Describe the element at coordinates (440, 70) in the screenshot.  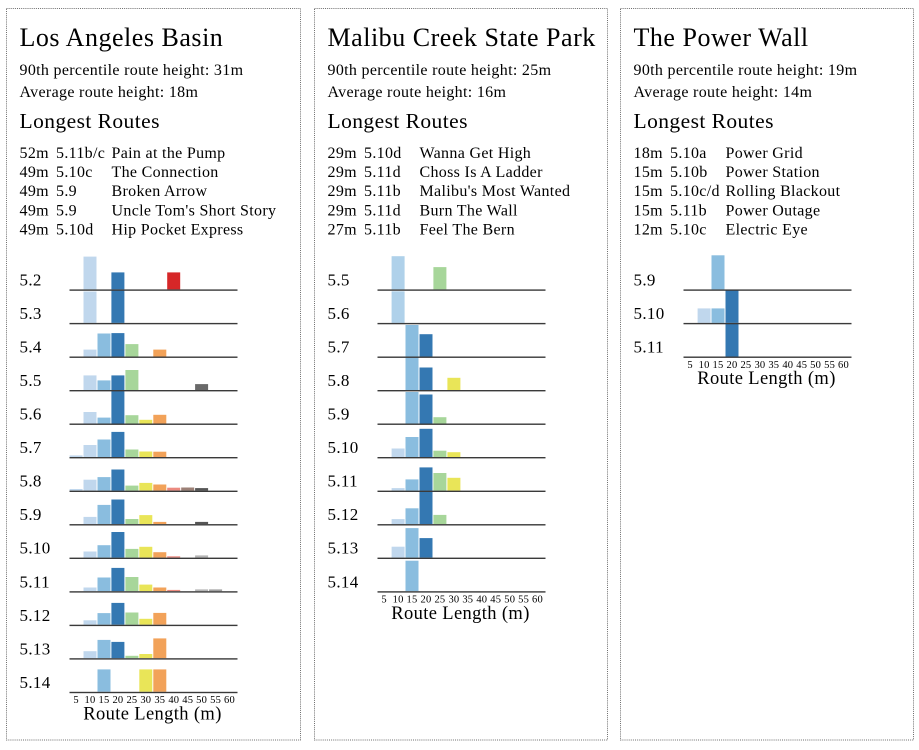
I see `svg-text:90th percentile route height:: 90th percentile route height: 25m` at that location.